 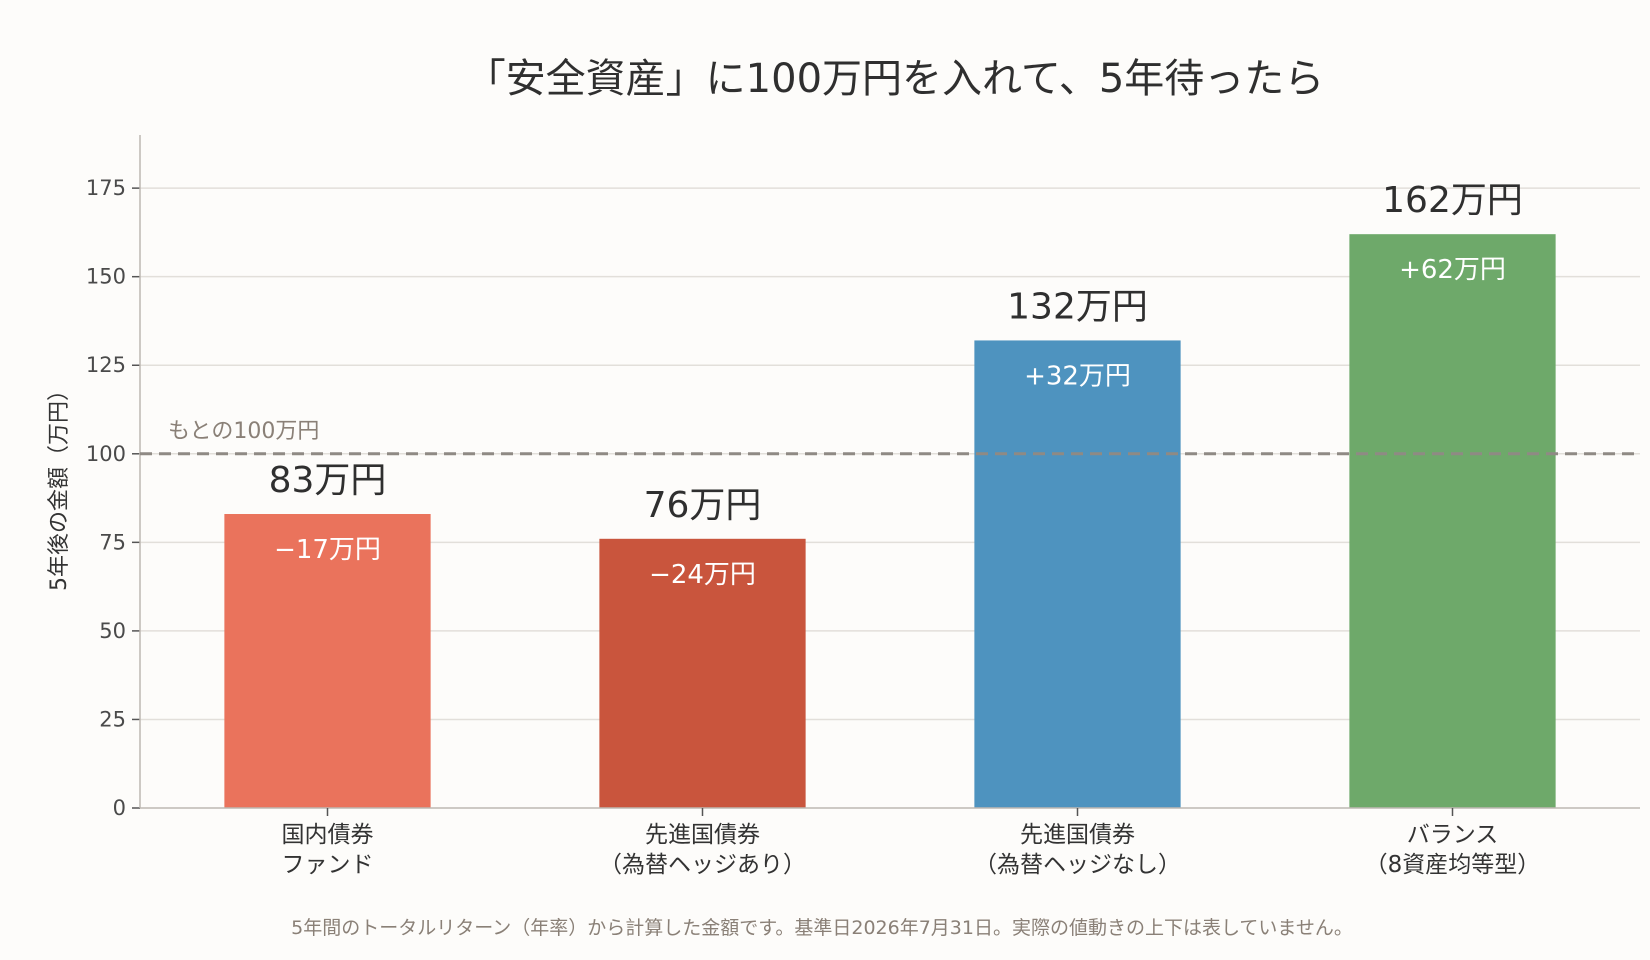 I want to click on y-tick-label: 125, so click(x=106, y=365).